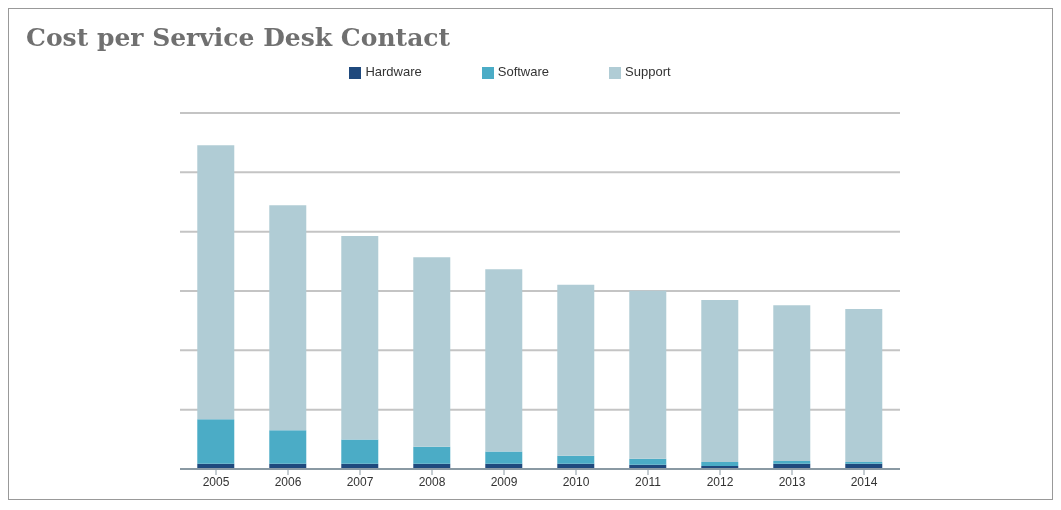 The width and height of the screenshot is (1061, 510). Describe the element at coordinates (432, 481) in the screenshot. I see `x-tick-label: 2008` at that location.